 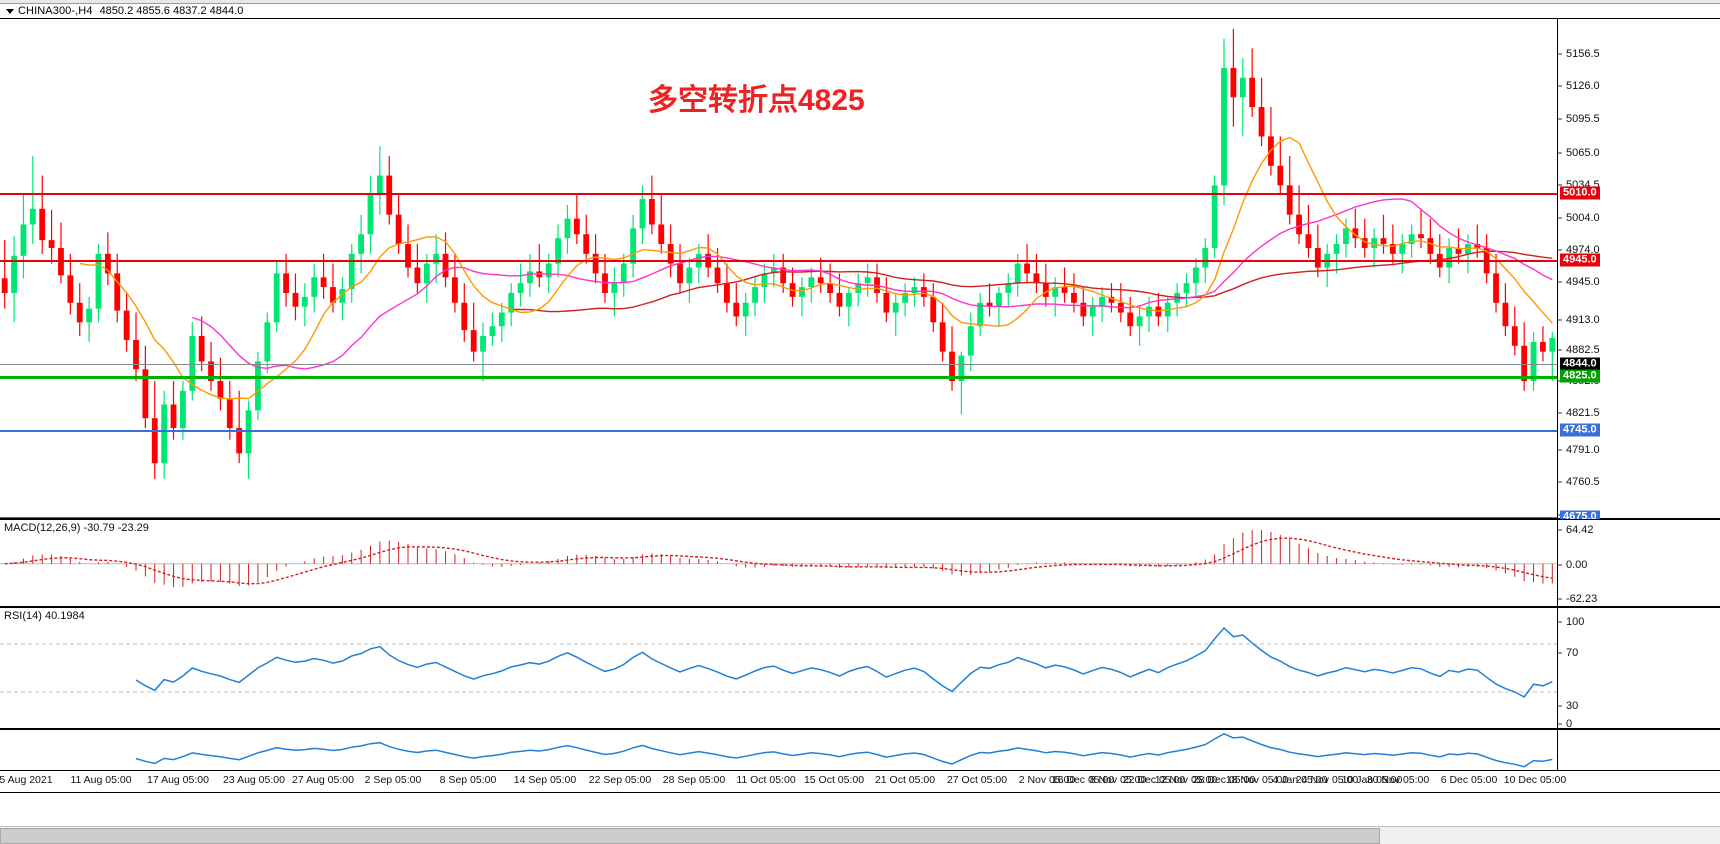 I want to click on time-axis-label: 16 Dec 05:00, so click(x=1083, y=780).